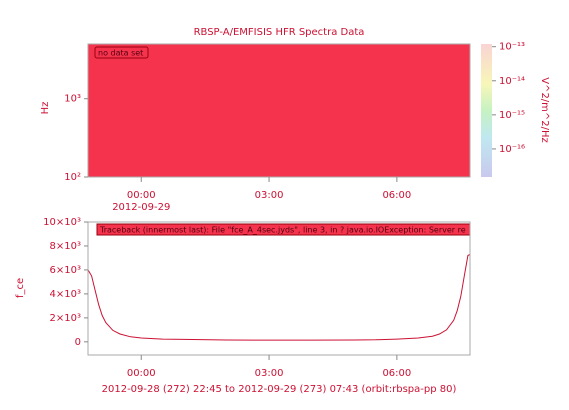 This screenshot has height=410, width=569. What do you see at coordinates (141, 207) in the screenshot?
I see `x-date-label: 2012-09-29` at bounding box center [141, 207].